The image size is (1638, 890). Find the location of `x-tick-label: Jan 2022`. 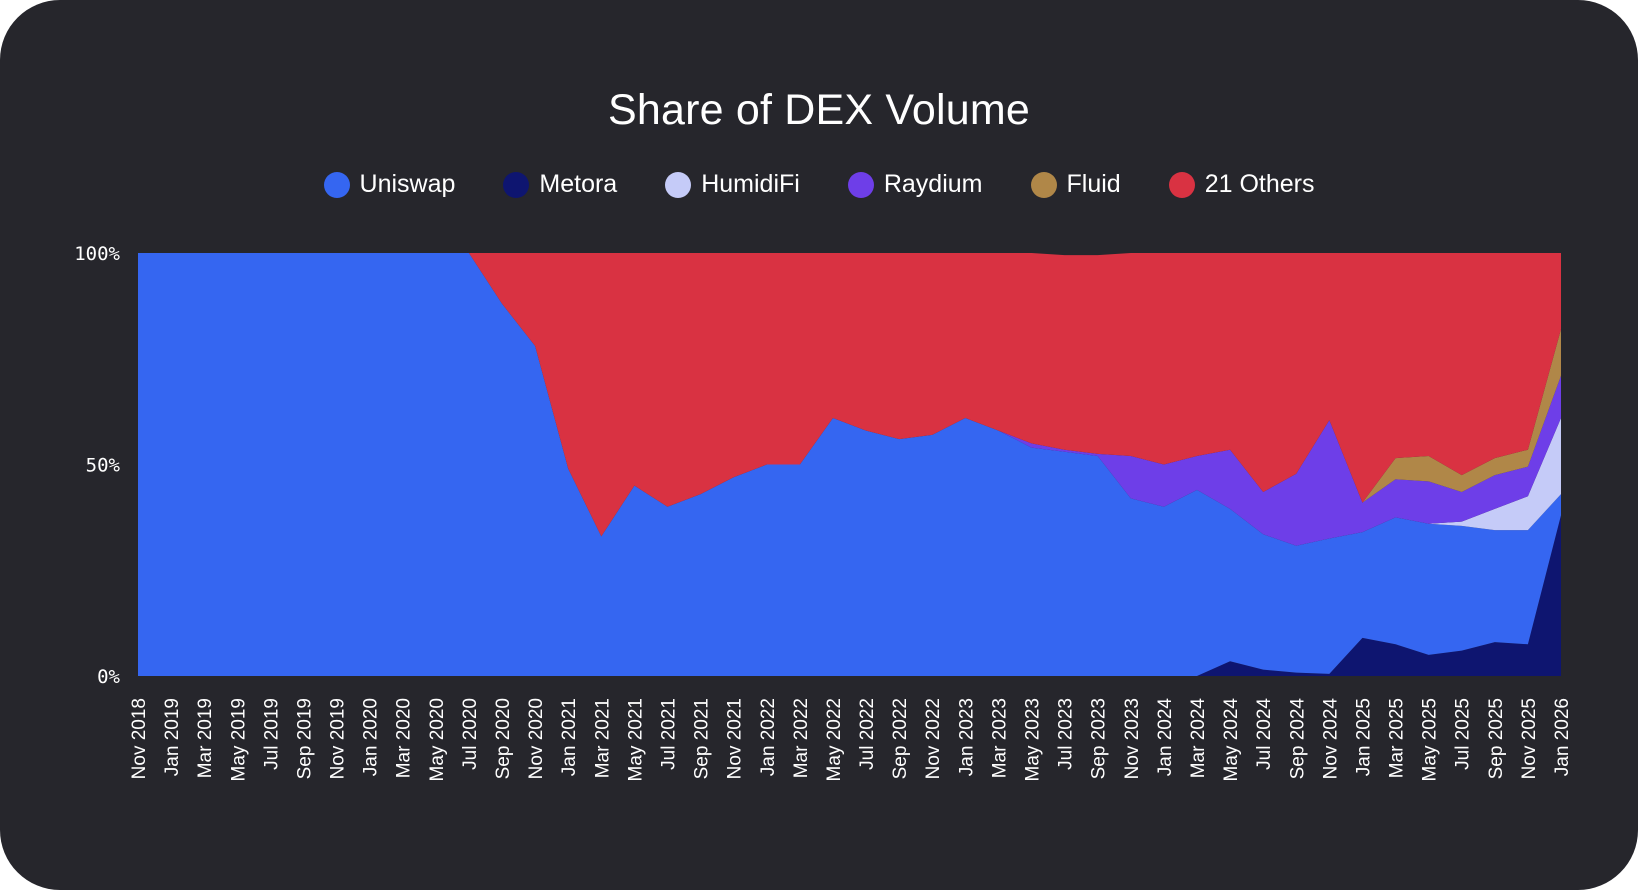

x-tick-label: Jan 2022 is located at coordinates (768, 737).